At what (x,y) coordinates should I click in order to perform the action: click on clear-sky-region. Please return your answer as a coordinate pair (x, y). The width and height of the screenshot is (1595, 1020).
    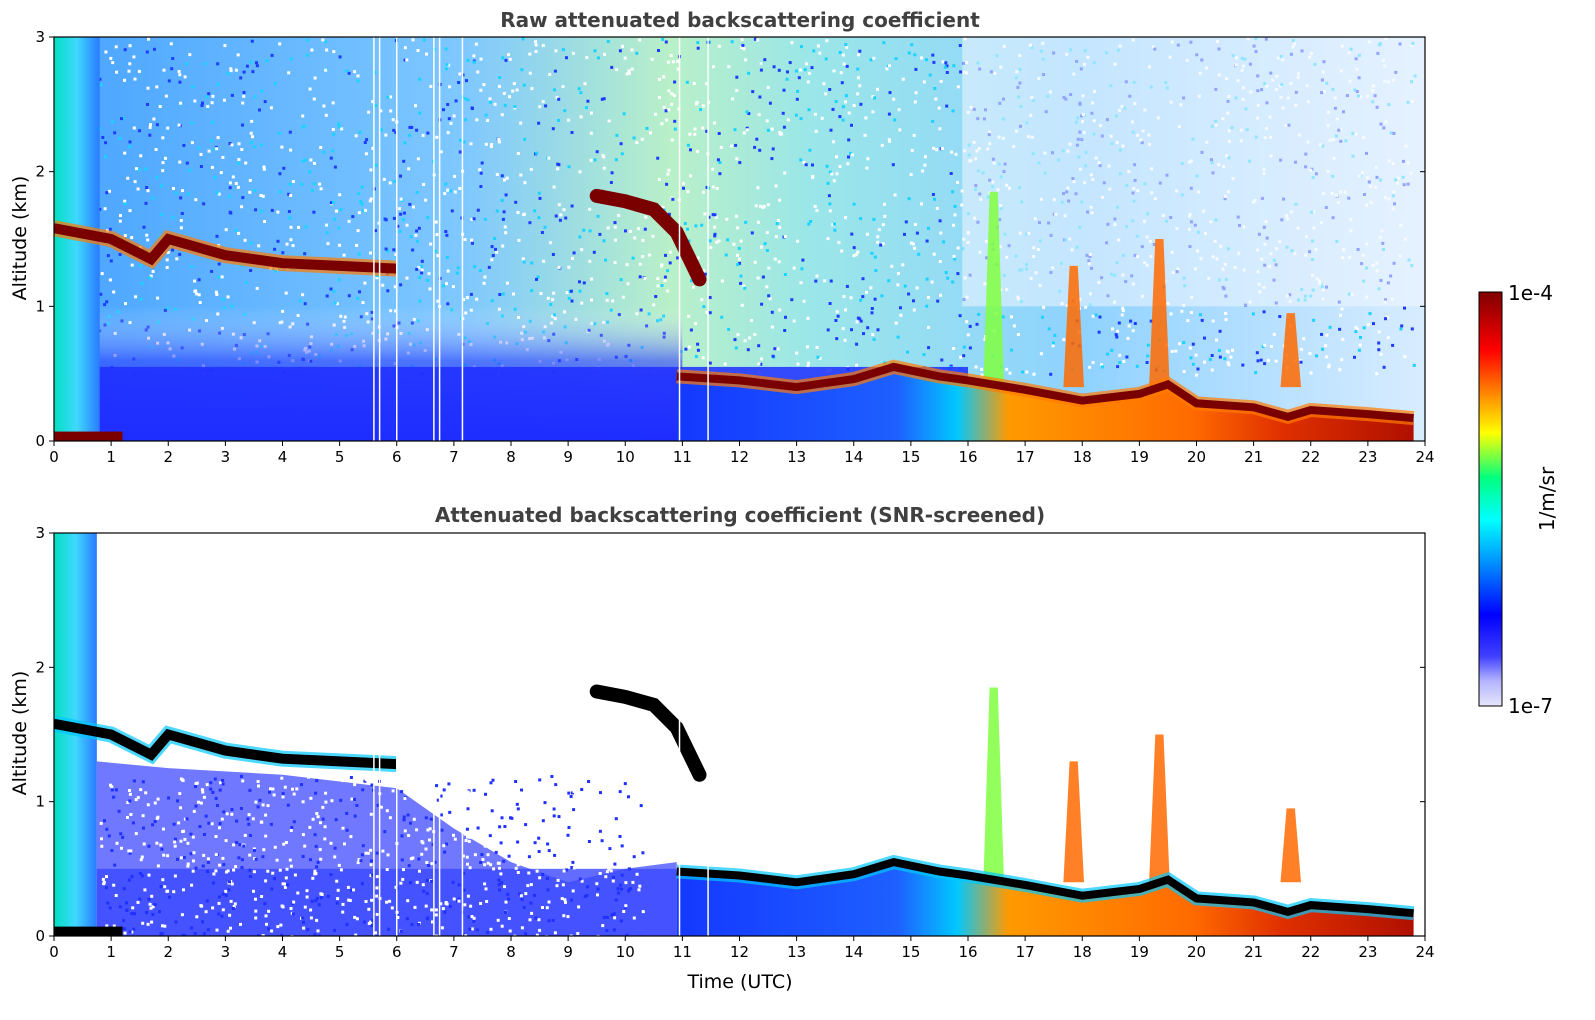
    Looking at the image, I should click on (1193, 172).